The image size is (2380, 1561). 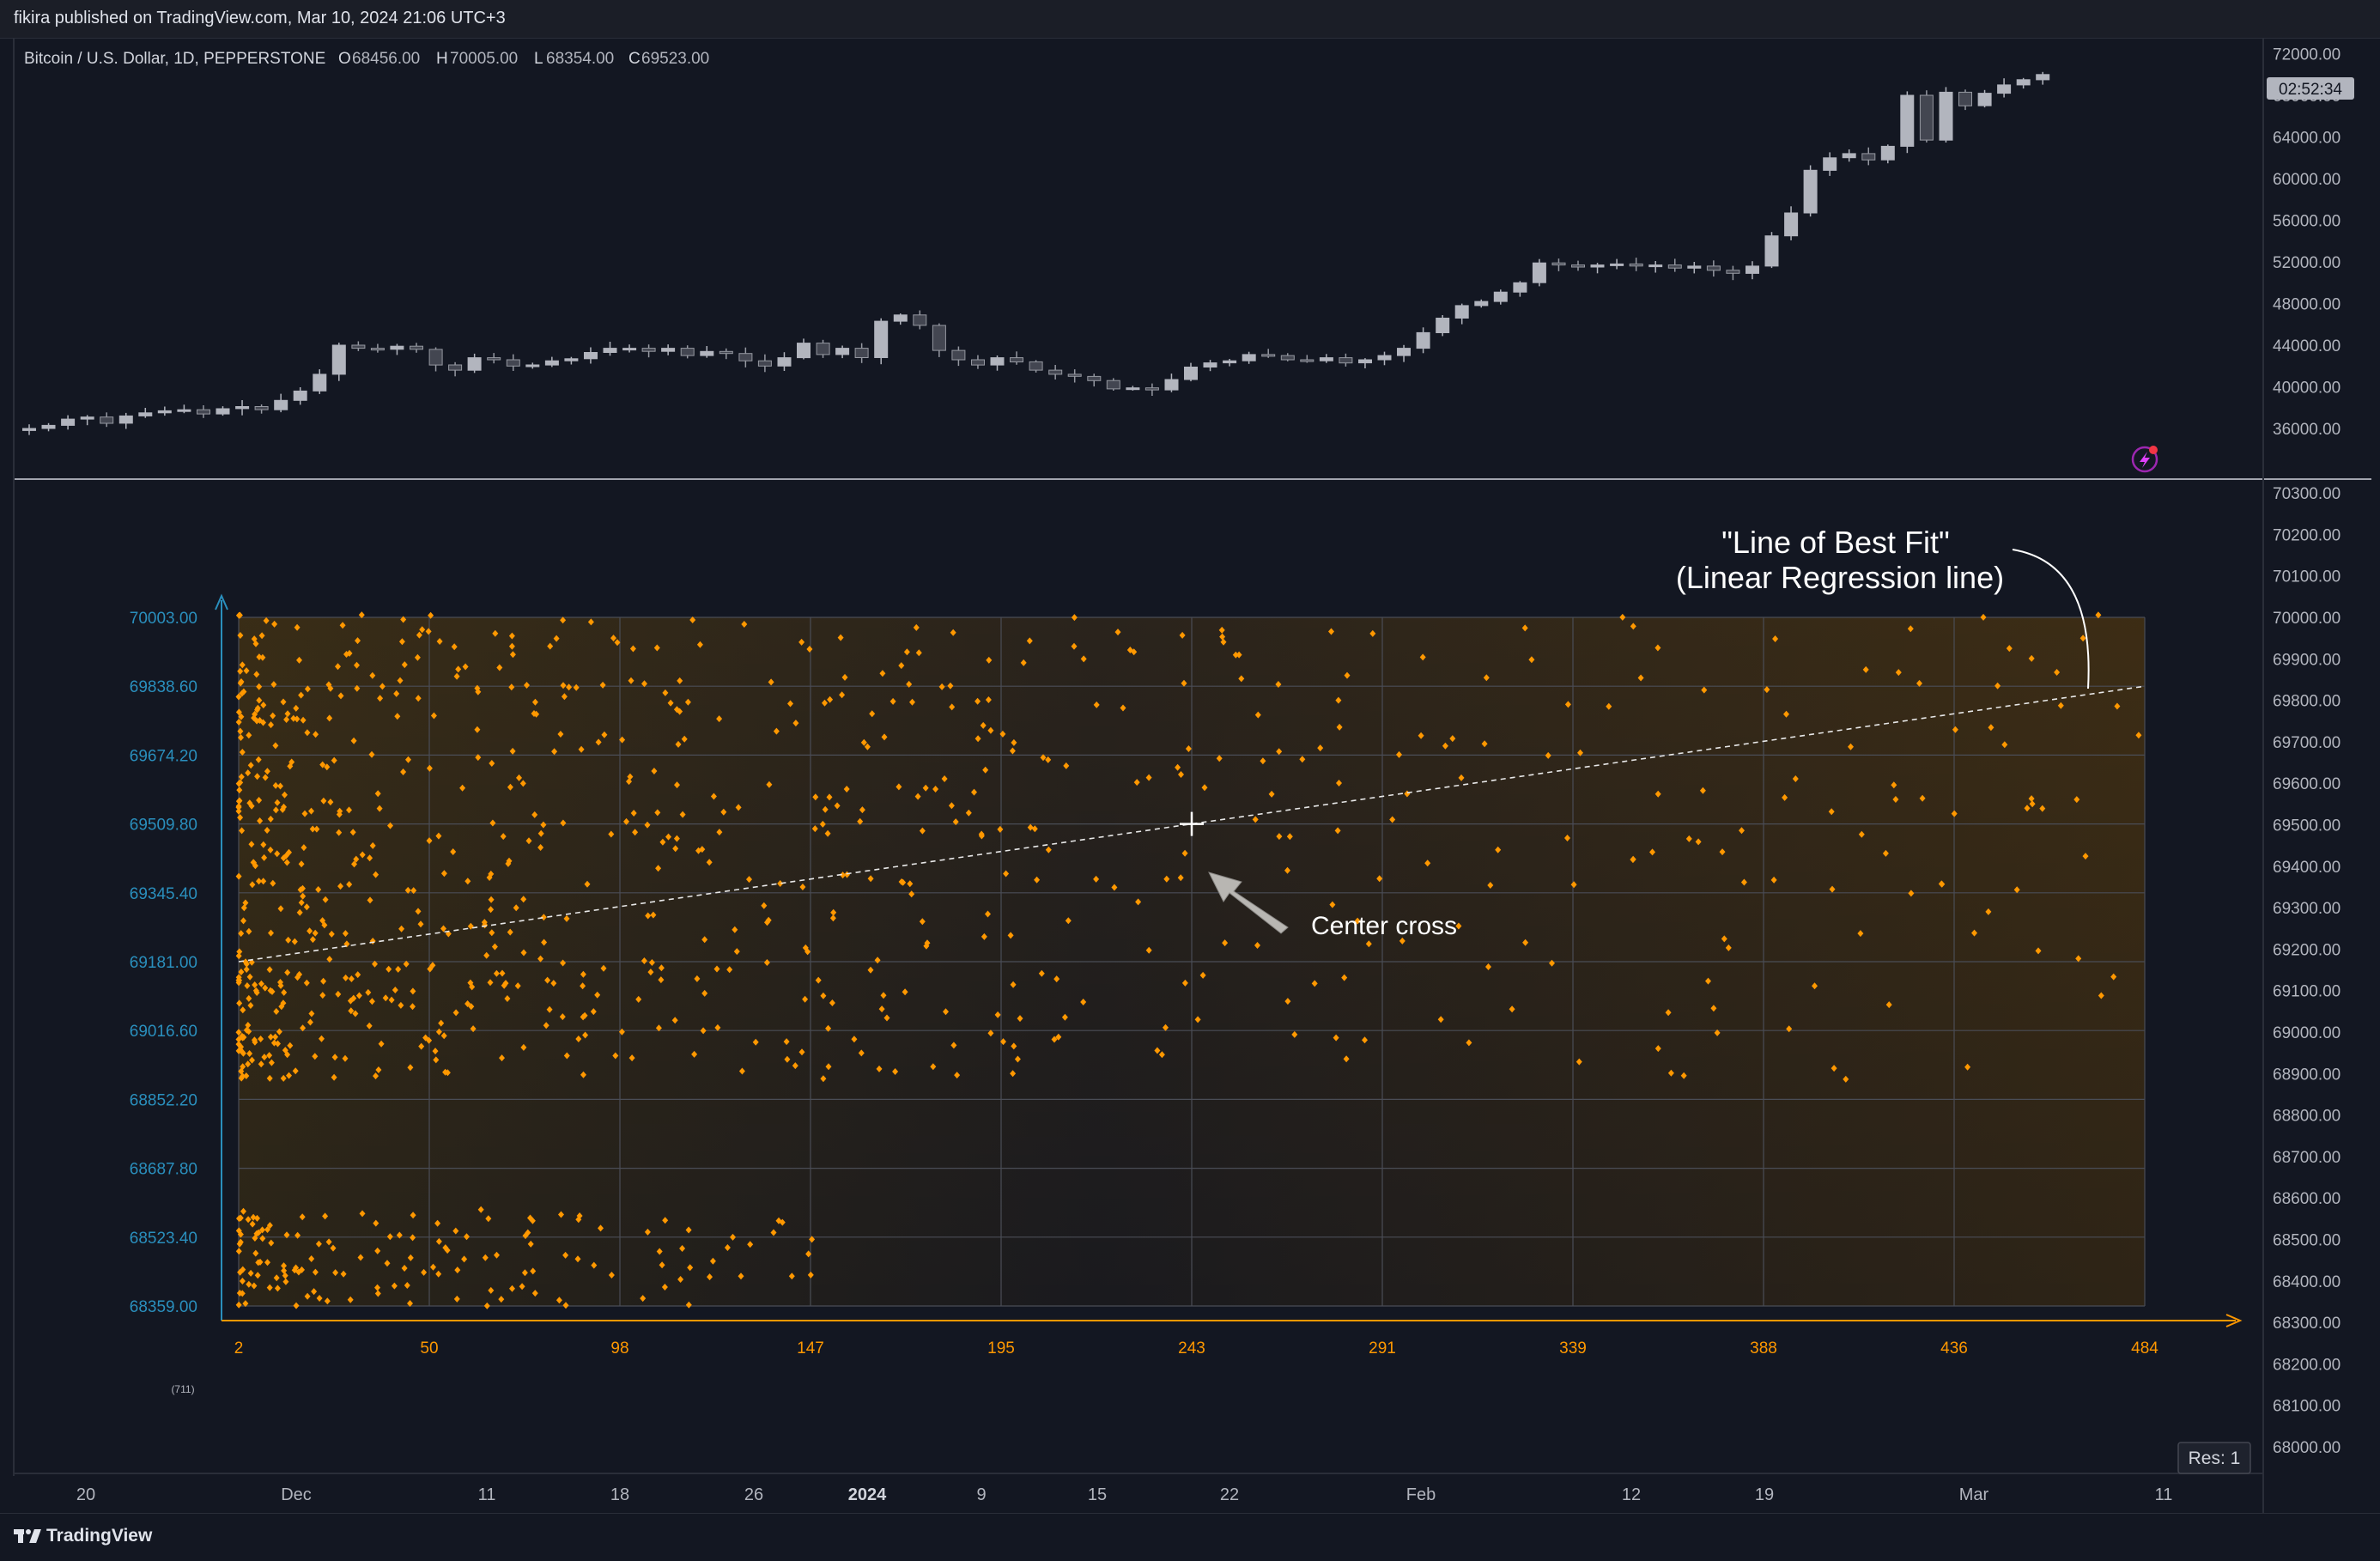 What do you see at coordinates (2307, 535) in the screenshot?
I see `price-tick-bottom: 70200.00` at bounding box center [2307, 535].